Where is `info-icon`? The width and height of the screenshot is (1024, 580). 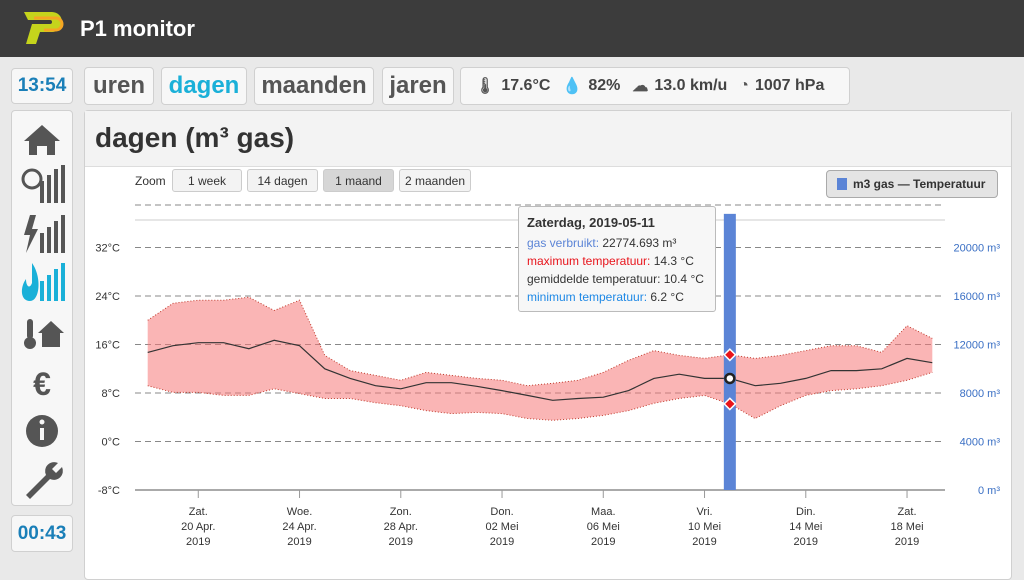 info-icon is located at coordinates (42, 431).